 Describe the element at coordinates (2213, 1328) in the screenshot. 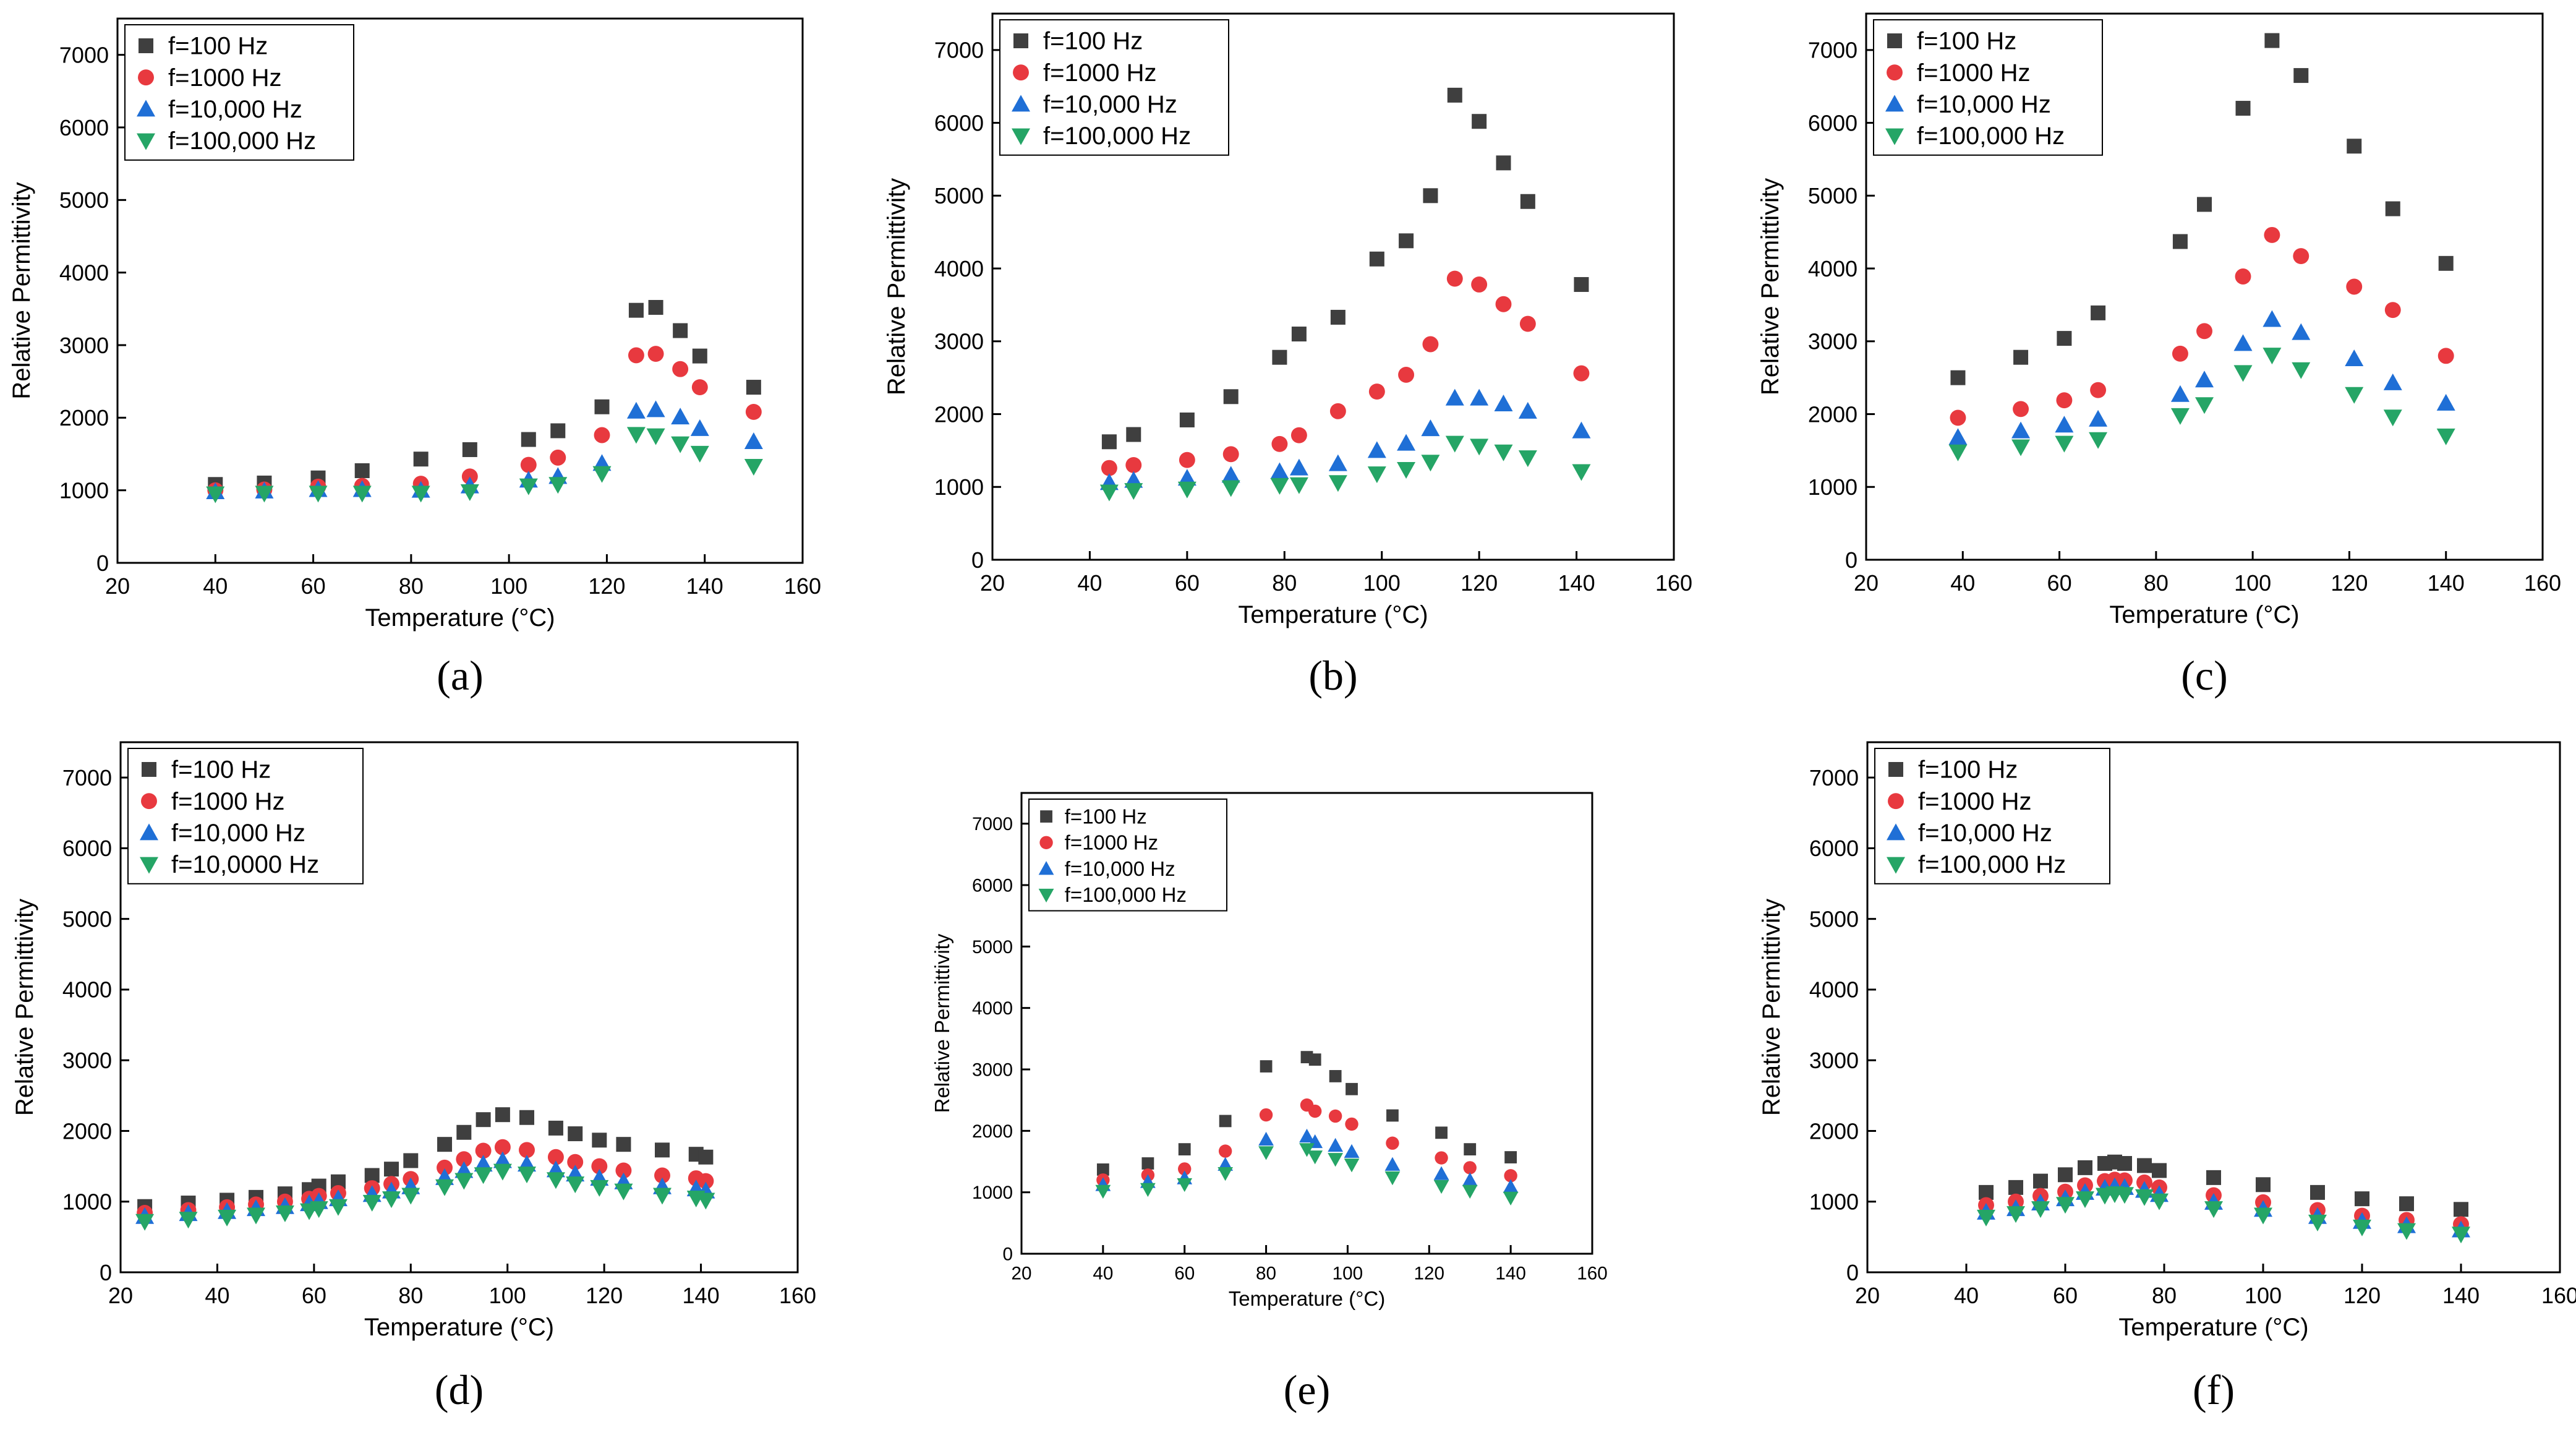

I see `x-axis-label: Temperature (°C)` at that location.